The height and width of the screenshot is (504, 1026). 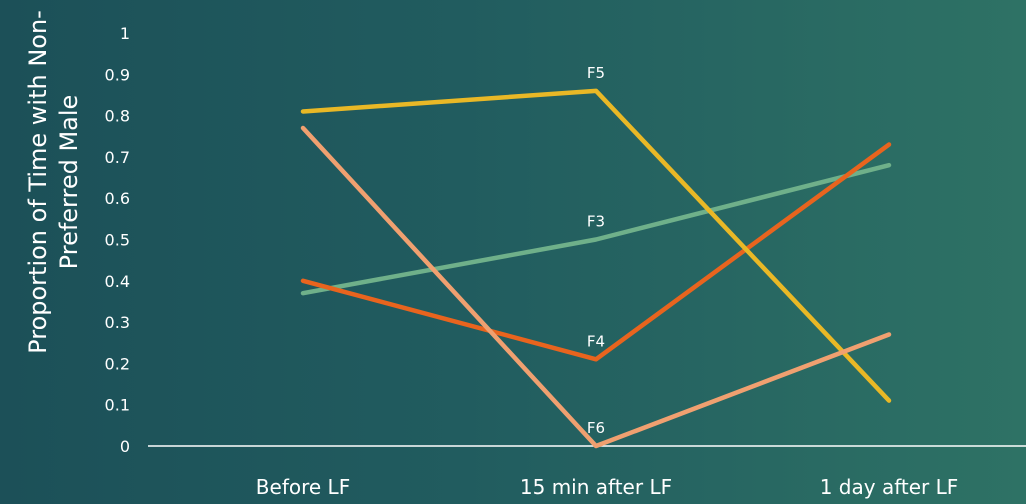 I want to click on x-axis-categories: Before LF 15 min after LF 1 day after LF, so click(x=607, y=487).